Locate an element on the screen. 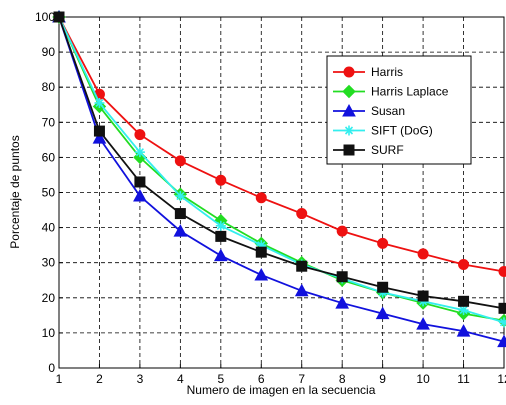  y-tick-label-60: 60 is located at coordinates (49, 157).